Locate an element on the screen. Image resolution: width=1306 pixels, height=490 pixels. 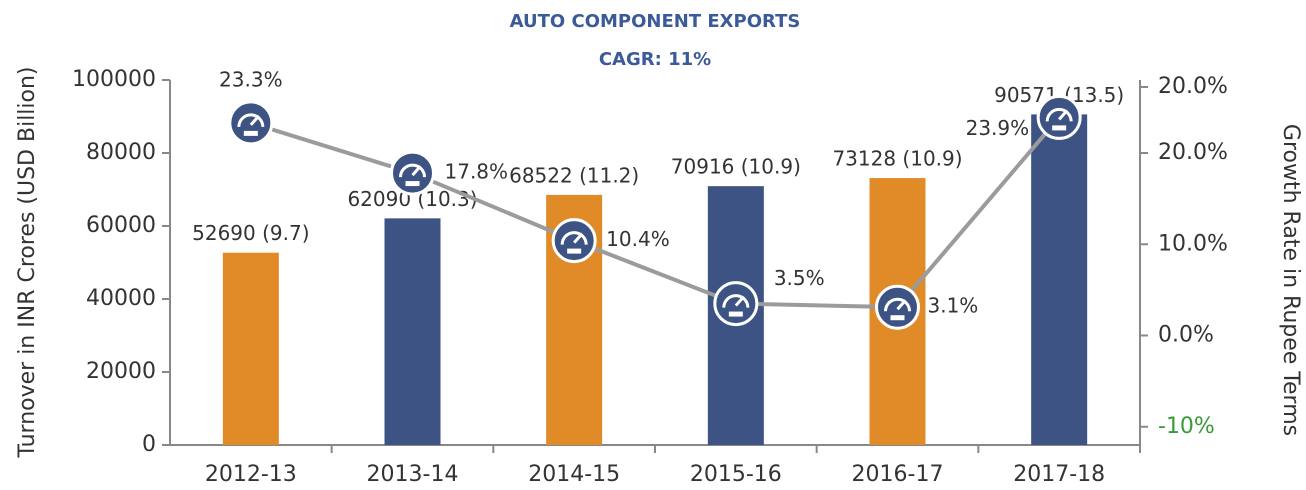
growth-value-label: 23.9% is located at coordinates (998, 128).